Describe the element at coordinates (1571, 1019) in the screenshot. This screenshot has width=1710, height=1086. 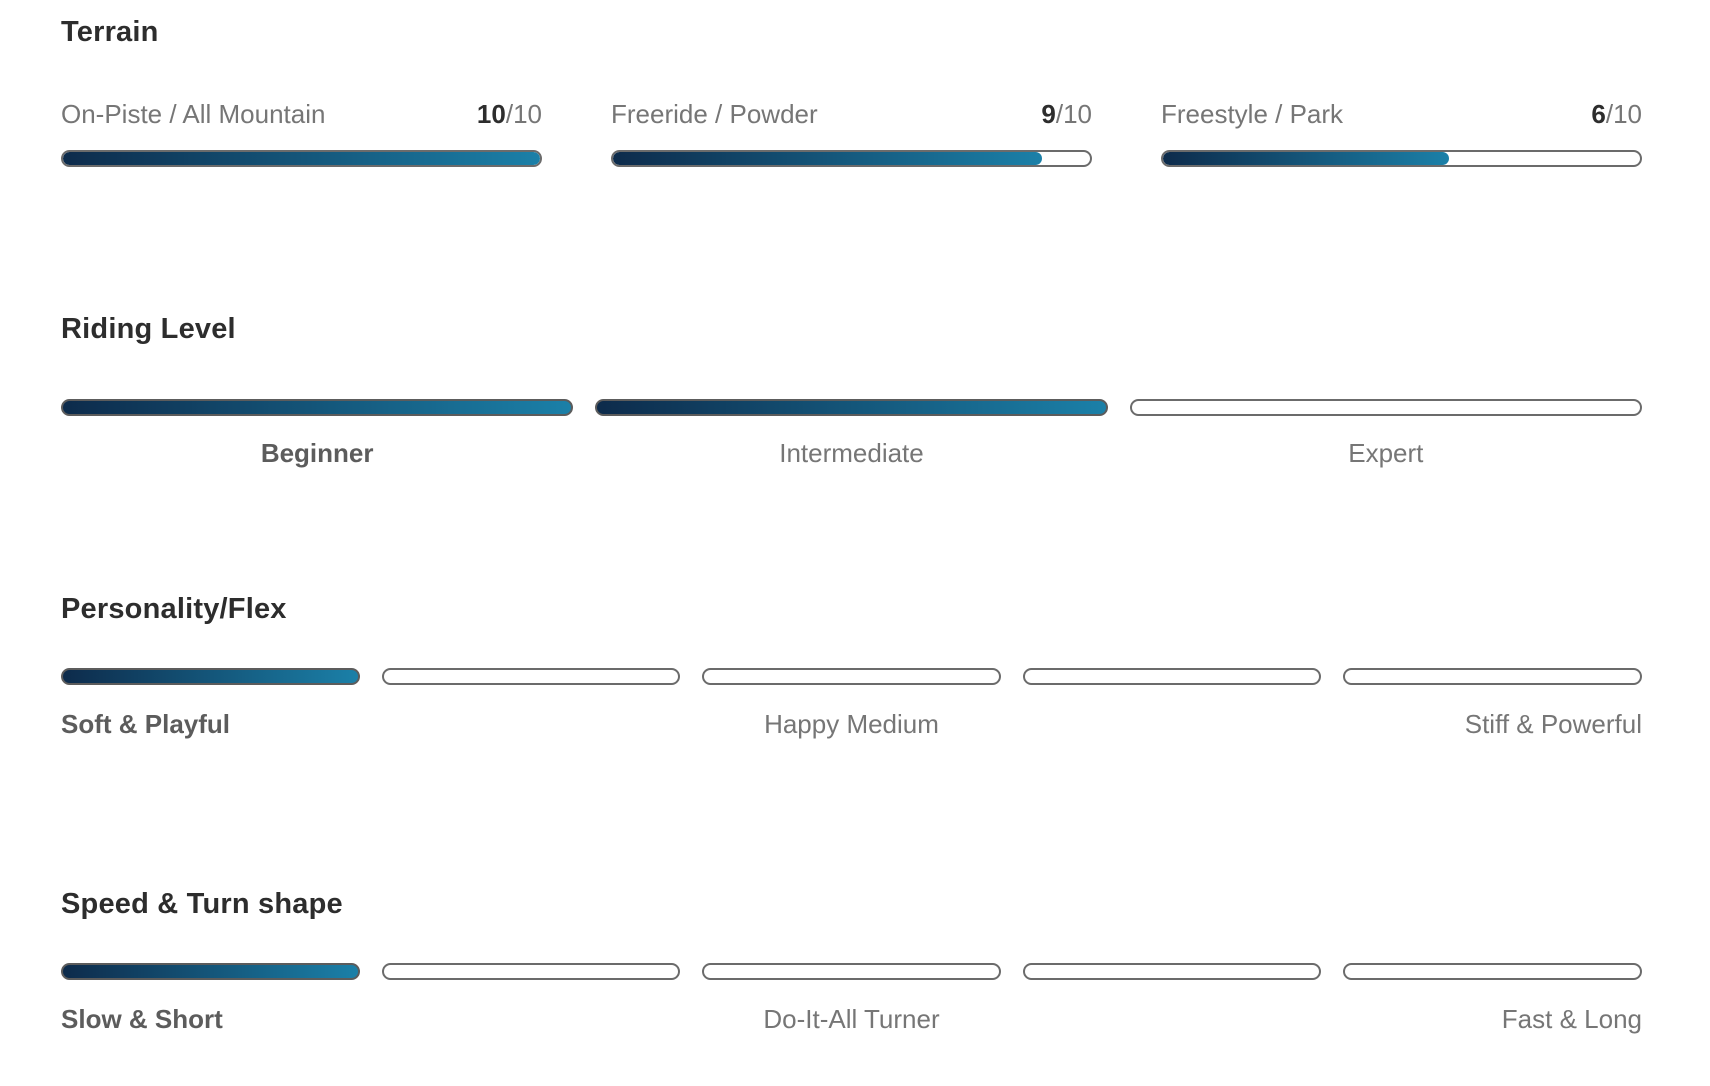
I see `scale-label-fast-long: Fast & Long` at that location.